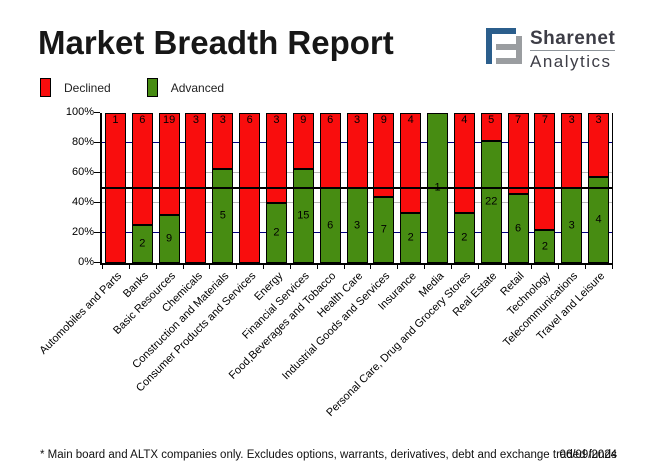  Describe the element at coordinates (599, 220) in the screenshot. I see `bar-advanced-segment: 4` at that location.